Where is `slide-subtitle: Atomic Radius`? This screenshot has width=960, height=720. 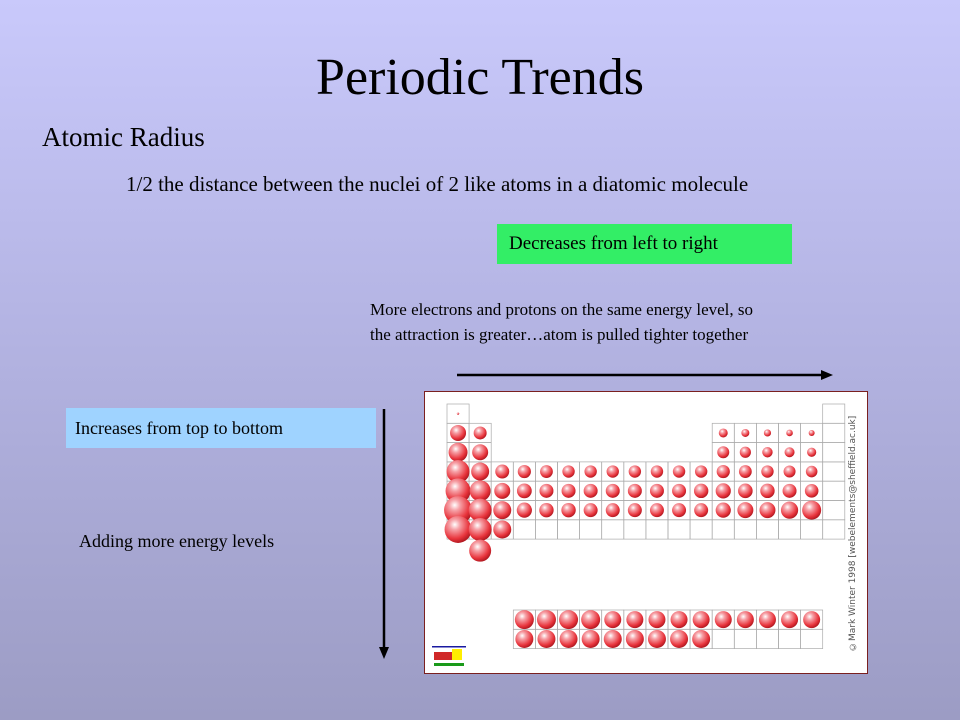 slide-subtitle: Atomic Radius is located at coordinates (123, 137).